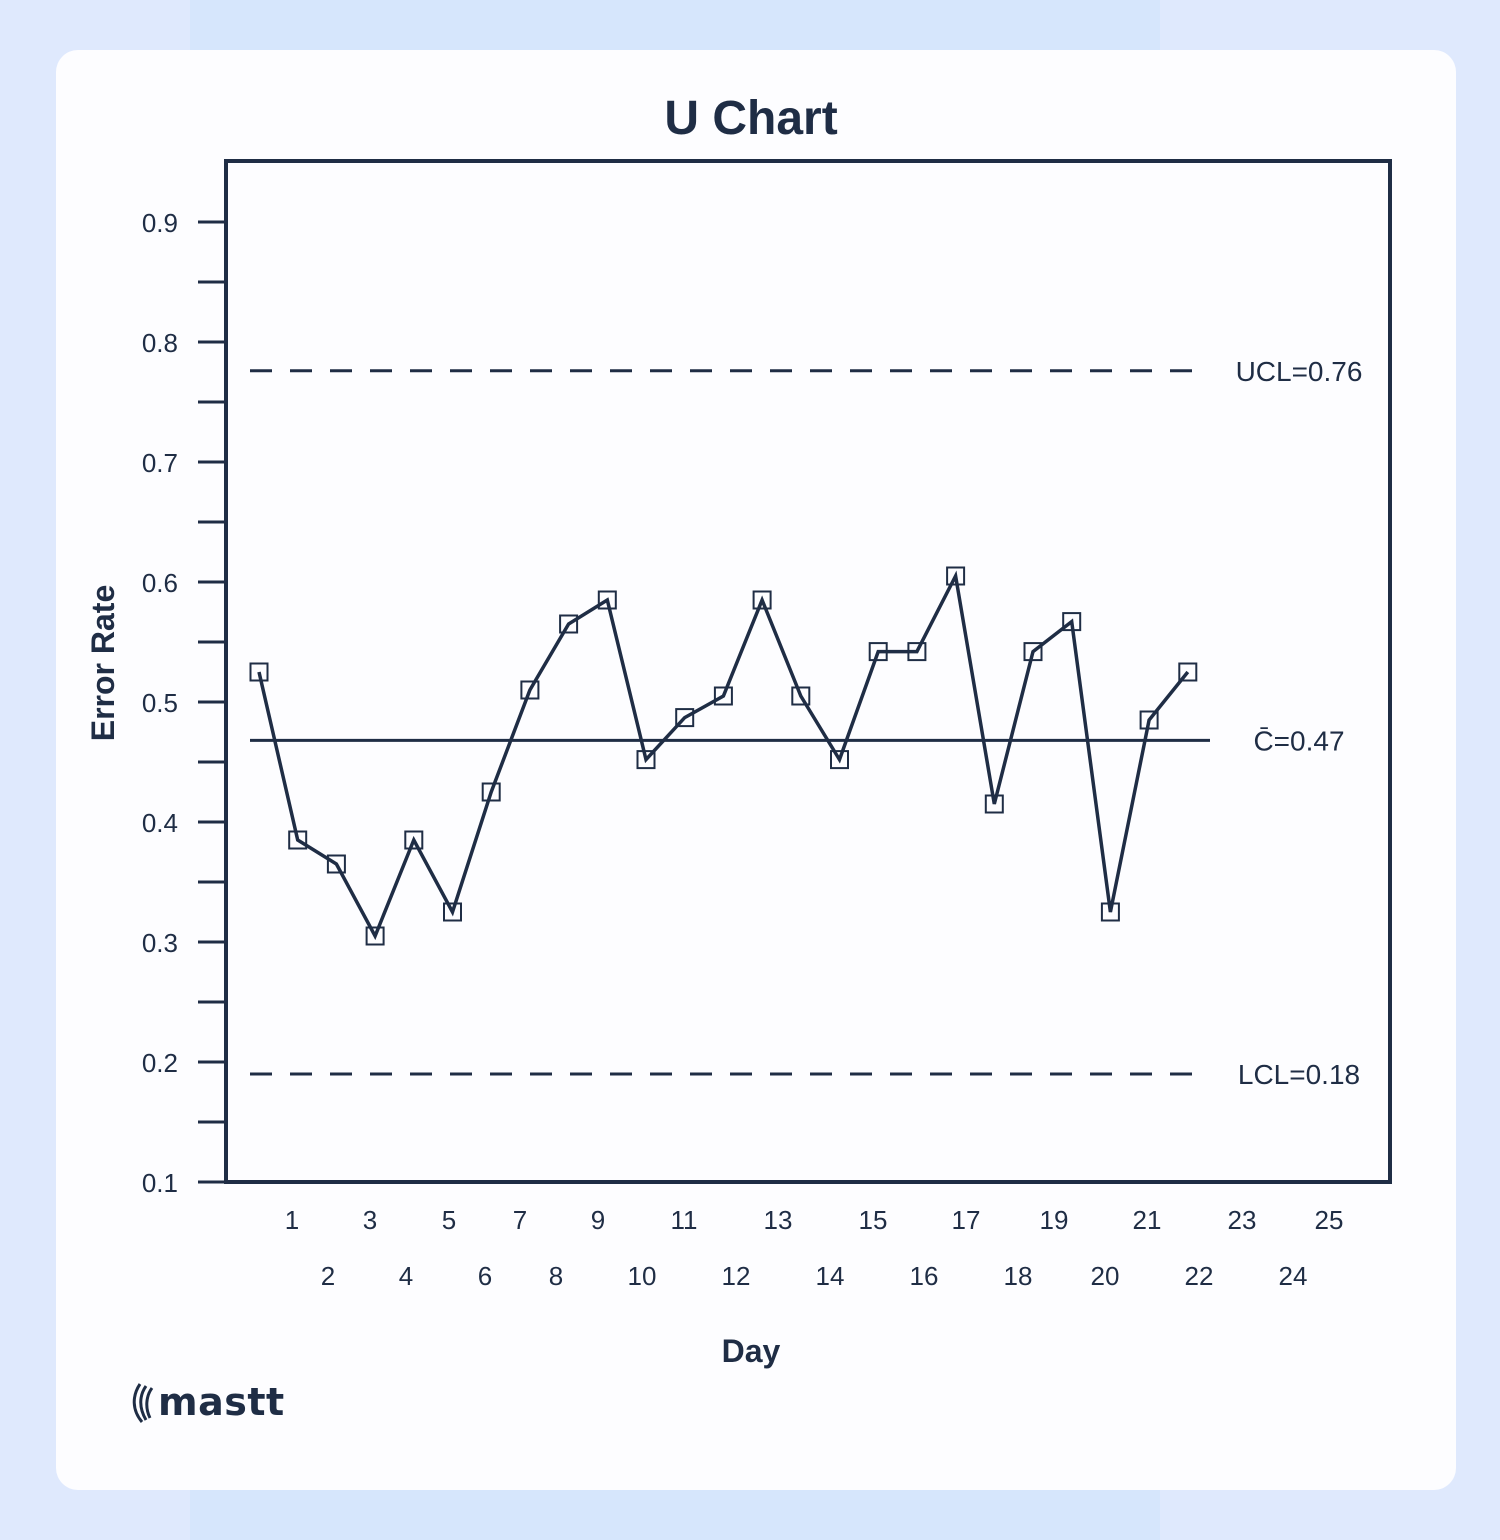 The width and height of the screenshot is (1500, 1540). What do you see at coordinates (736, 1276) in the screenshot?
I see `x-tick-label: 12` at bounding box center [736, 1276].